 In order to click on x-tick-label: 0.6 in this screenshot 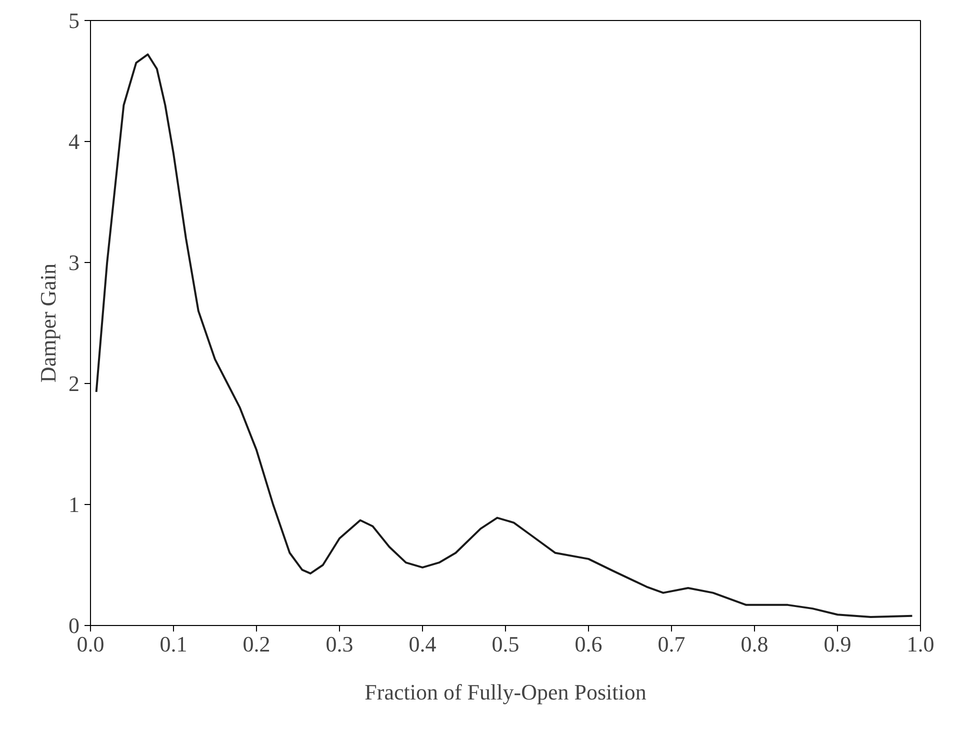, I will do `click(588, 644)`.